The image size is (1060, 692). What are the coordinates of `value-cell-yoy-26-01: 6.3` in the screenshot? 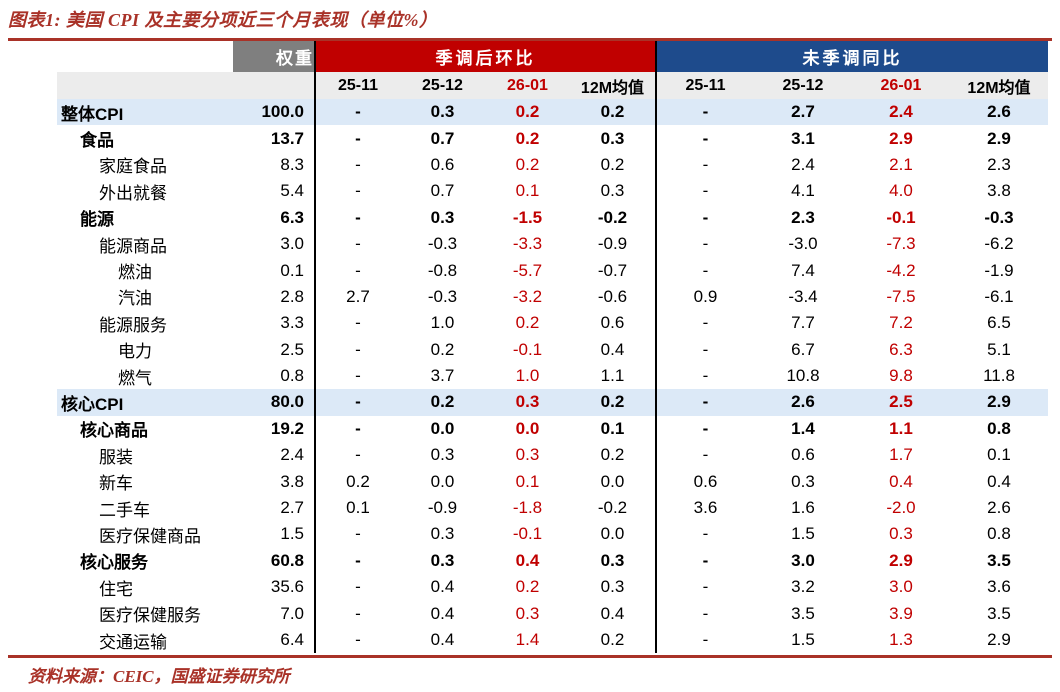 It's located at (901, 349).